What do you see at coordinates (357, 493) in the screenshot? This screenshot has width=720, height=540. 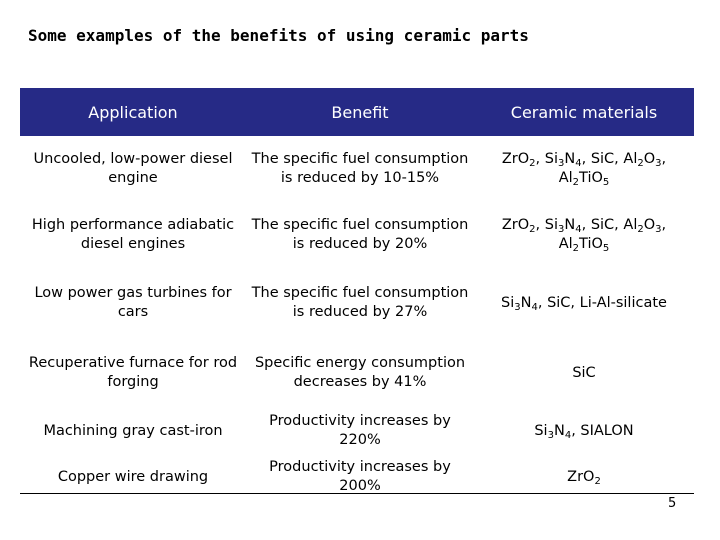 I see `footer-divider` at bounding box center [357, 493].